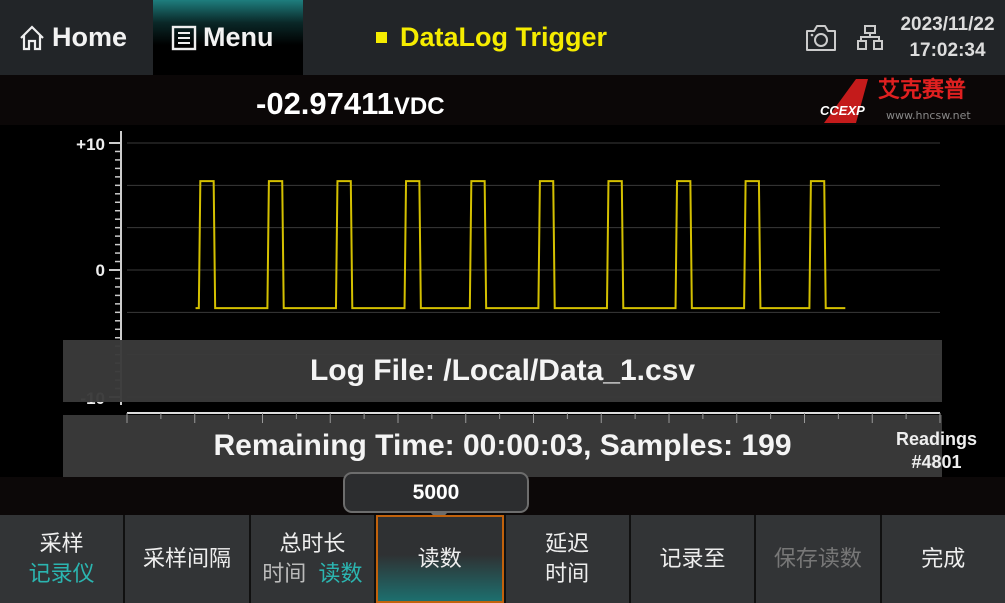 The width and height of the screenshot is (1005, 603). I want to click on network-icon, so click(870, 37).